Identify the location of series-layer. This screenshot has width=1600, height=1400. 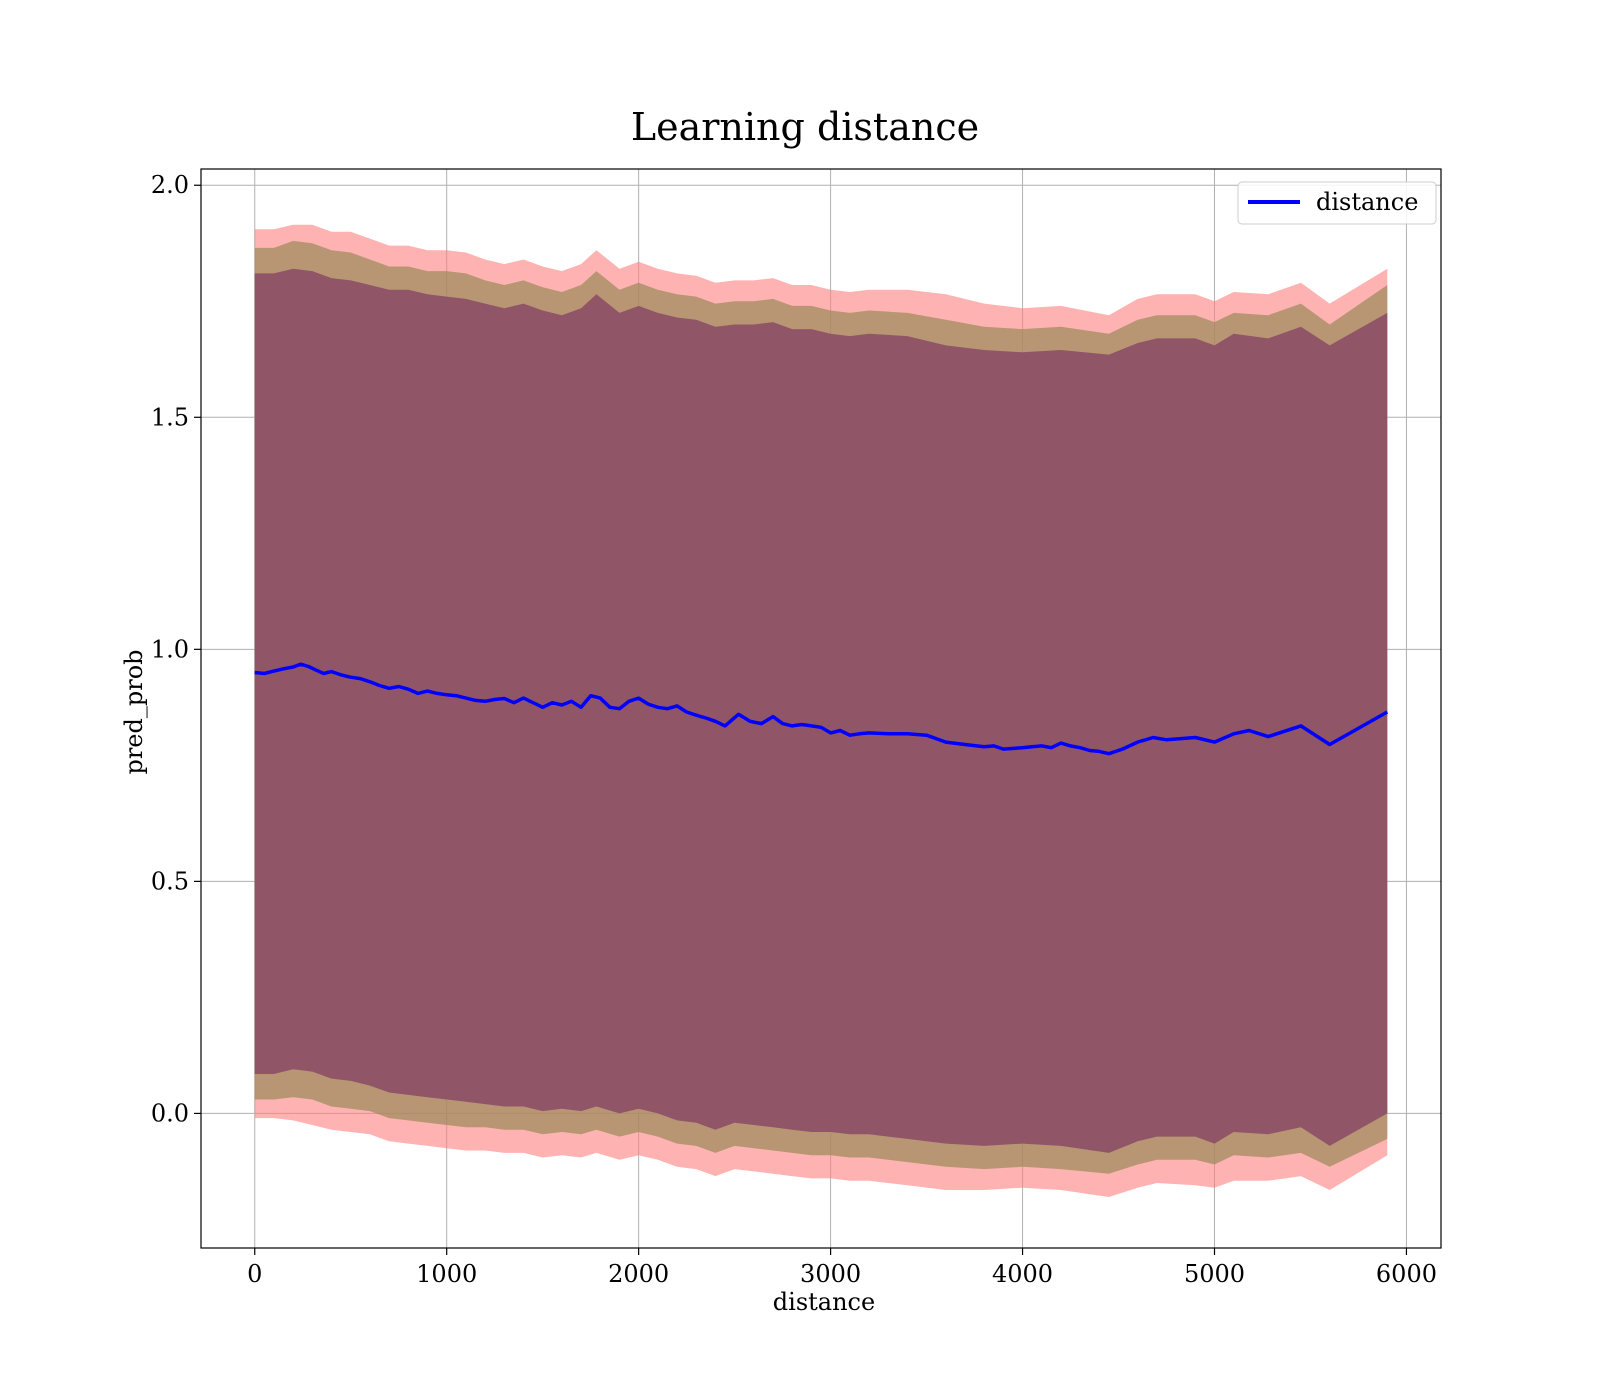
(821, 709).